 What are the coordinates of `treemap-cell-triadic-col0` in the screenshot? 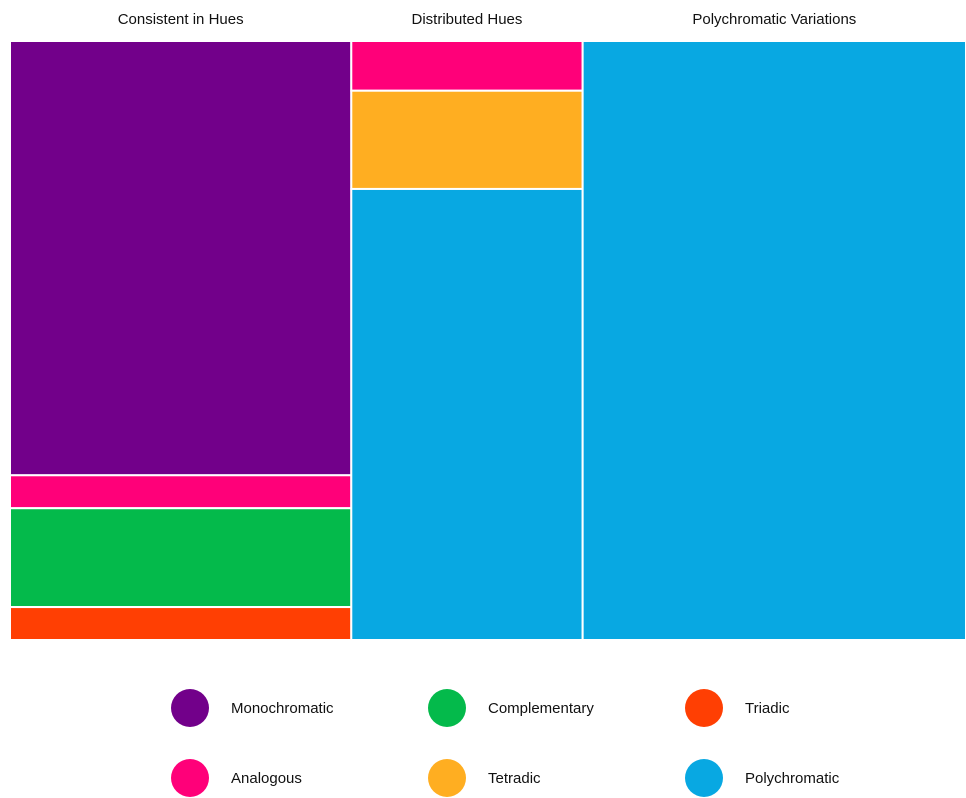 It's located at (181, 623).